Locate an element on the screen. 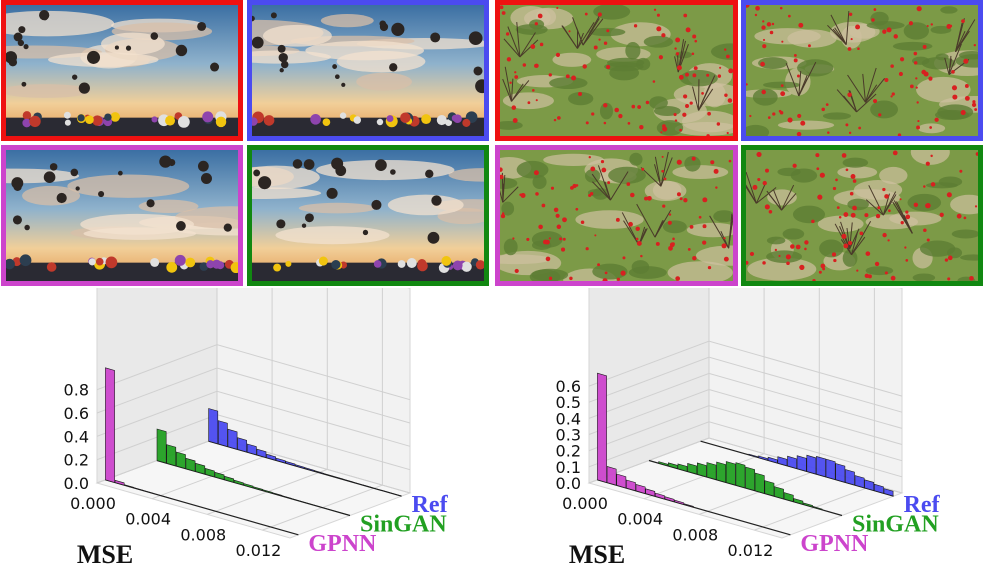 The width and height of the screenshot is (984, 567). balloons-gpnn-image is located at coordinates (122, 215).